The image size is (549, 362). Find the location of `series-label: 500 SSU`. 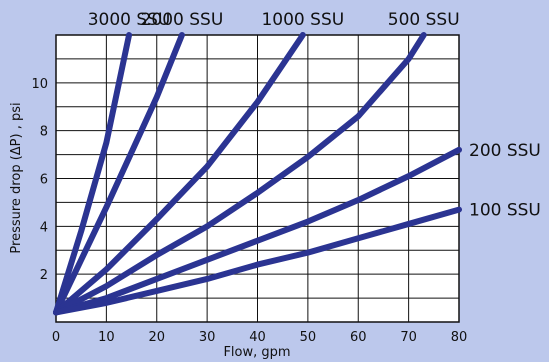

series-label: 500 SSU is located at coordinates (424, 20).